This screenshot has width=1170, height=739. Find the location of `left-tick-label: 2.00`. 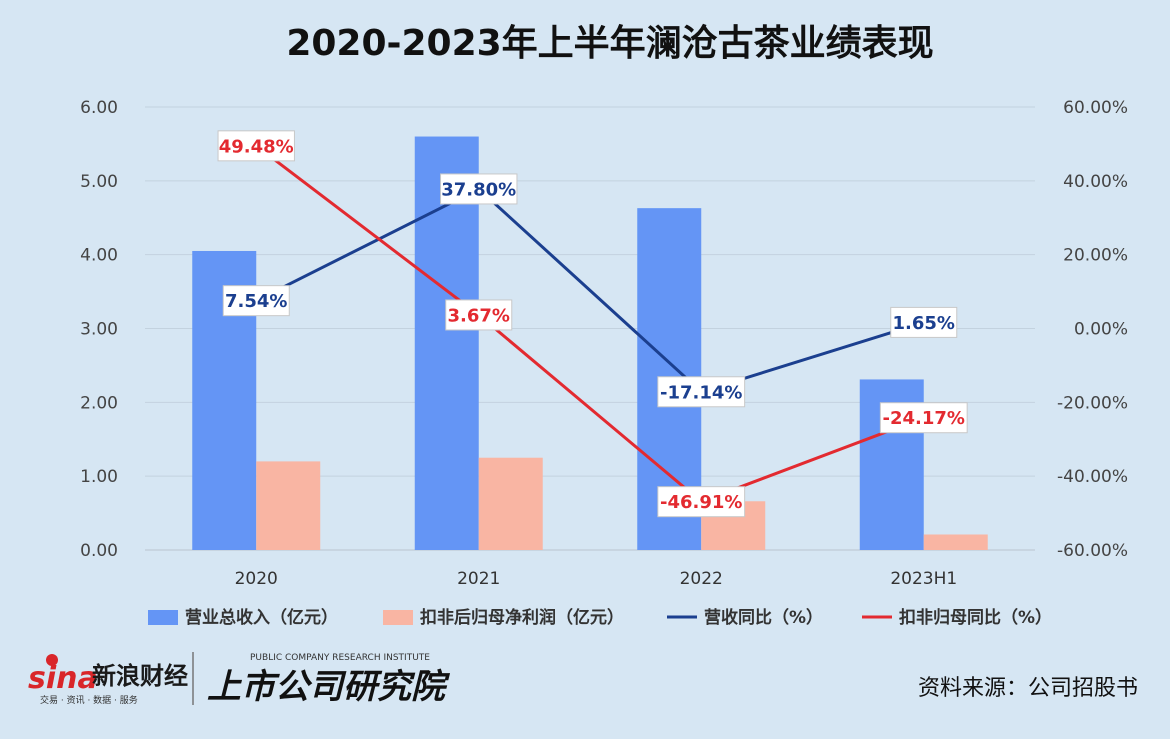

left-tick-label: 2.00 is located at coordinates (99, 403).